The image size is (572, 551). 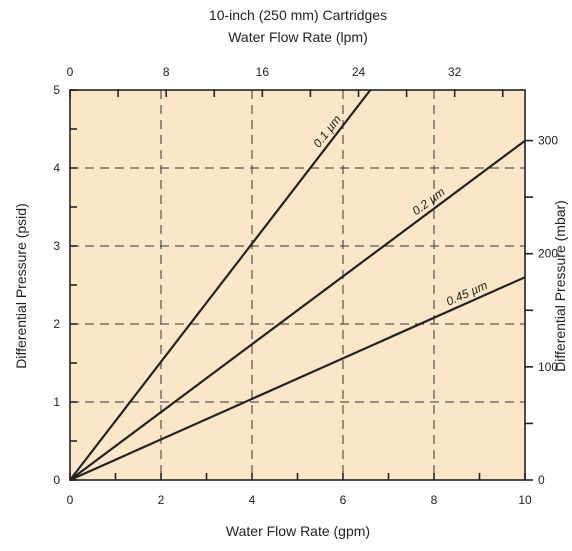 I want to click on bottom-axis-title: Water Flow Rate (gpm), so click(x=298, y=531).